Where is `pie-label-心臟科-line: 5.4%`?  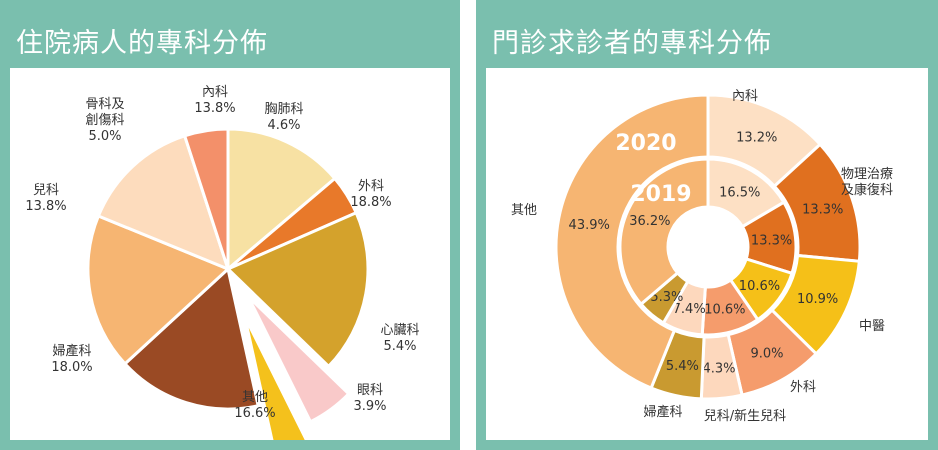 pie-label-心臟科-line: 5.4% is located at coordinates (399, 346).